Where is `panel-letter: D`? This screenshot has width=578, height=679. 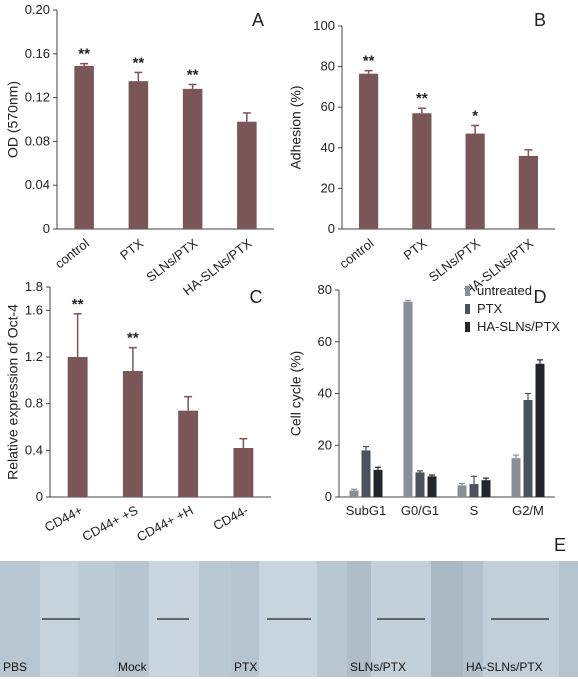 panel-letter: D is located at coordinates (540, 297).